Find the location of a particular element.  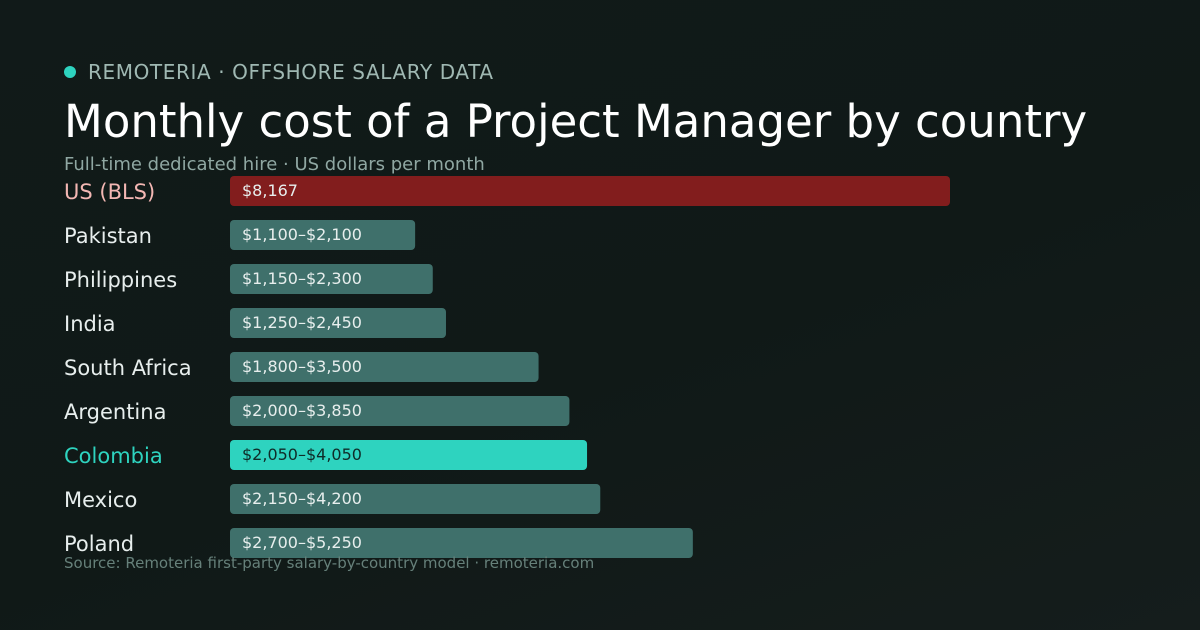

category-label-pakistan: Pakistan is located at coordinates (108, 236).